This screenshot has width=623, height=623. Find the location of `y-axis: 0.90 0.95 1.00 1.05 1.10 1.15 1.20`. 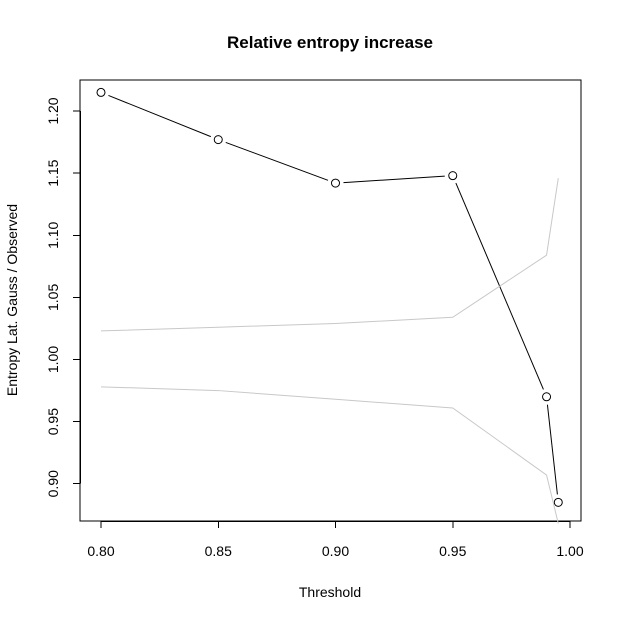

y-axis: 0.90 0.95 1.00 1.05 1.10 1.15 1.20 is located at coordinates (63, 297).